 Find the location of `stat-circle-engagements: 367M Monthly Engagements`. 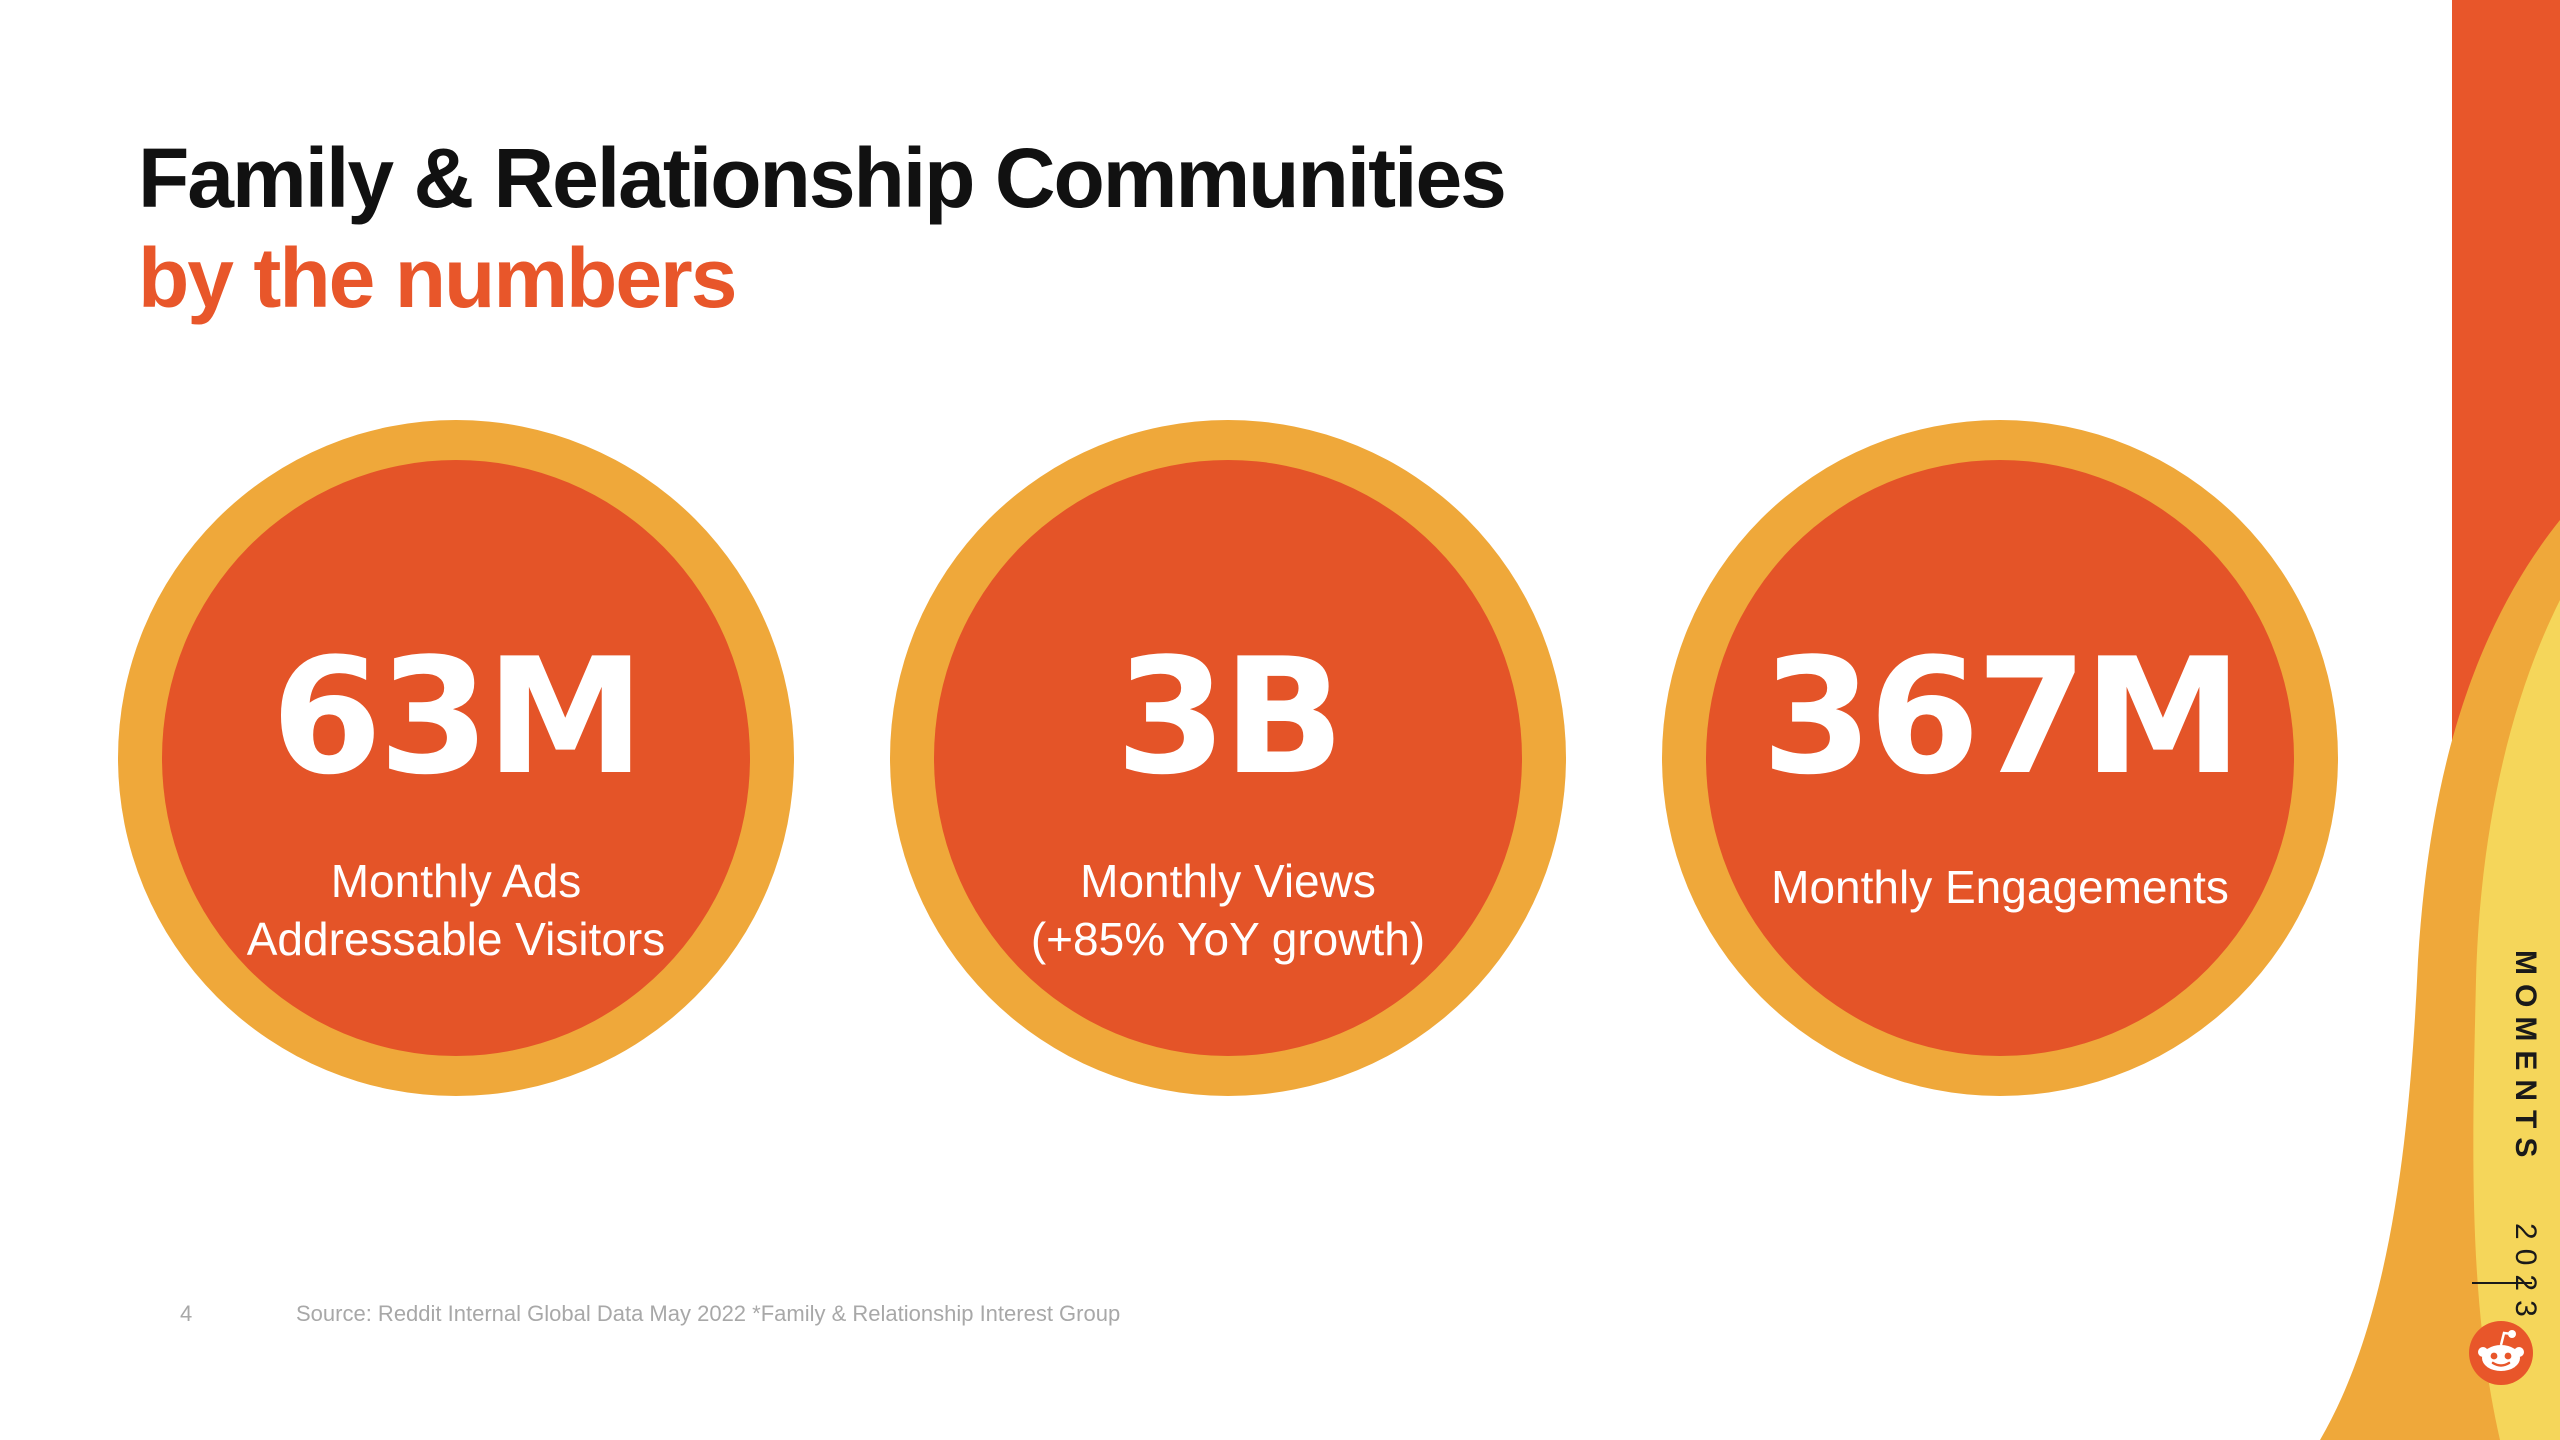

stat-circle-engagements: 367M Monthly Engagements is located at coordinates (2000, 758).